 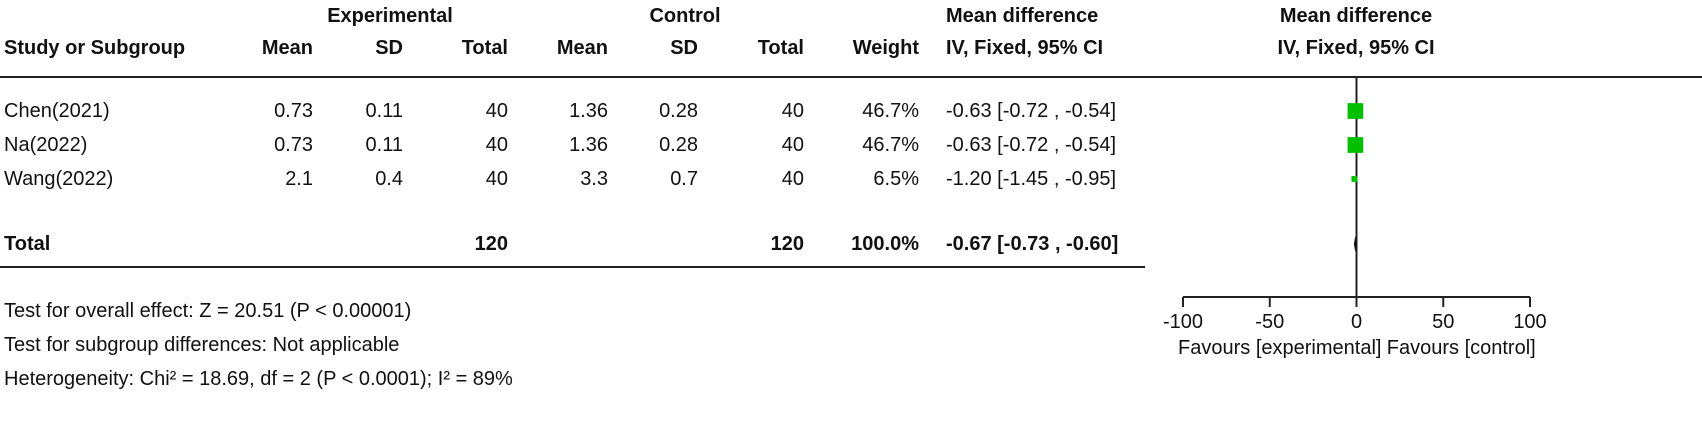 What do you see at coordinates (594, 179) in the screenshot?
I see `ctl-mean: 3.3` at bounding box center [594, 179].